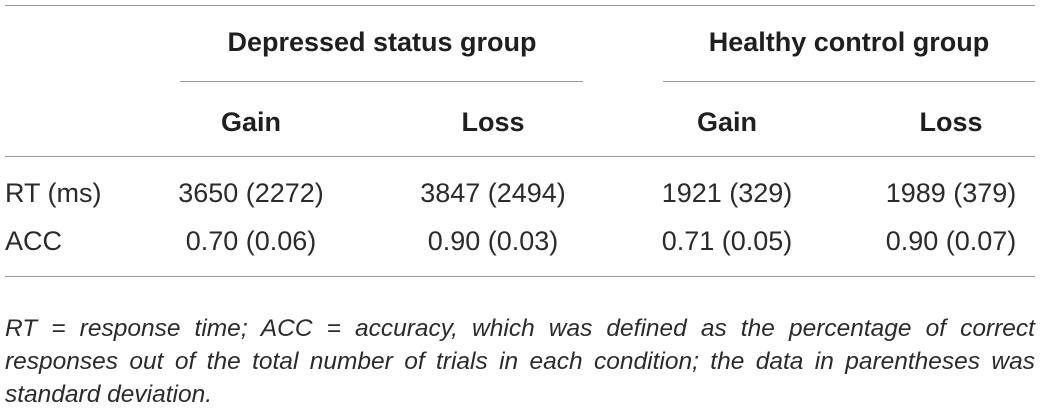 The image size is (1044, 411). Describe the element at coordinates (493, 241) in the screenshot. I see `cell-acc-depressed-loss: 0.90 (0.03)` at that location.